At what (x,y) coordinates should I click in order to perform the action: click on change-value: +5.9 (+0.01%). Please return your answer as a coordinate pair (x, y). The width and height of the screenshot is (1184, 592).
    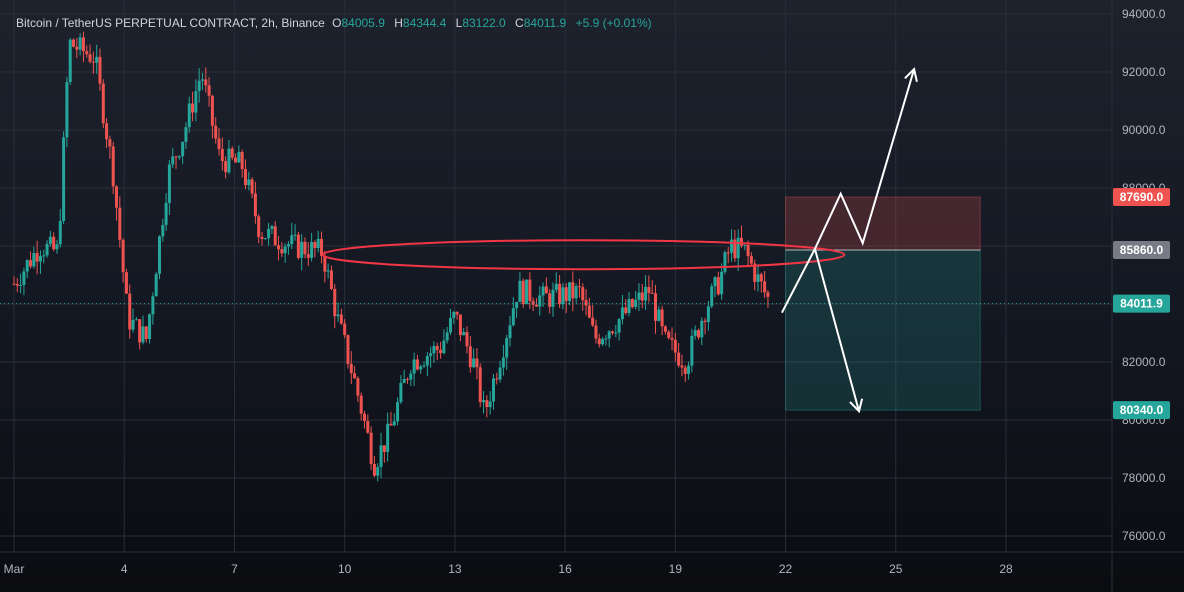
    Looking at the image, I should click on (613, 23).